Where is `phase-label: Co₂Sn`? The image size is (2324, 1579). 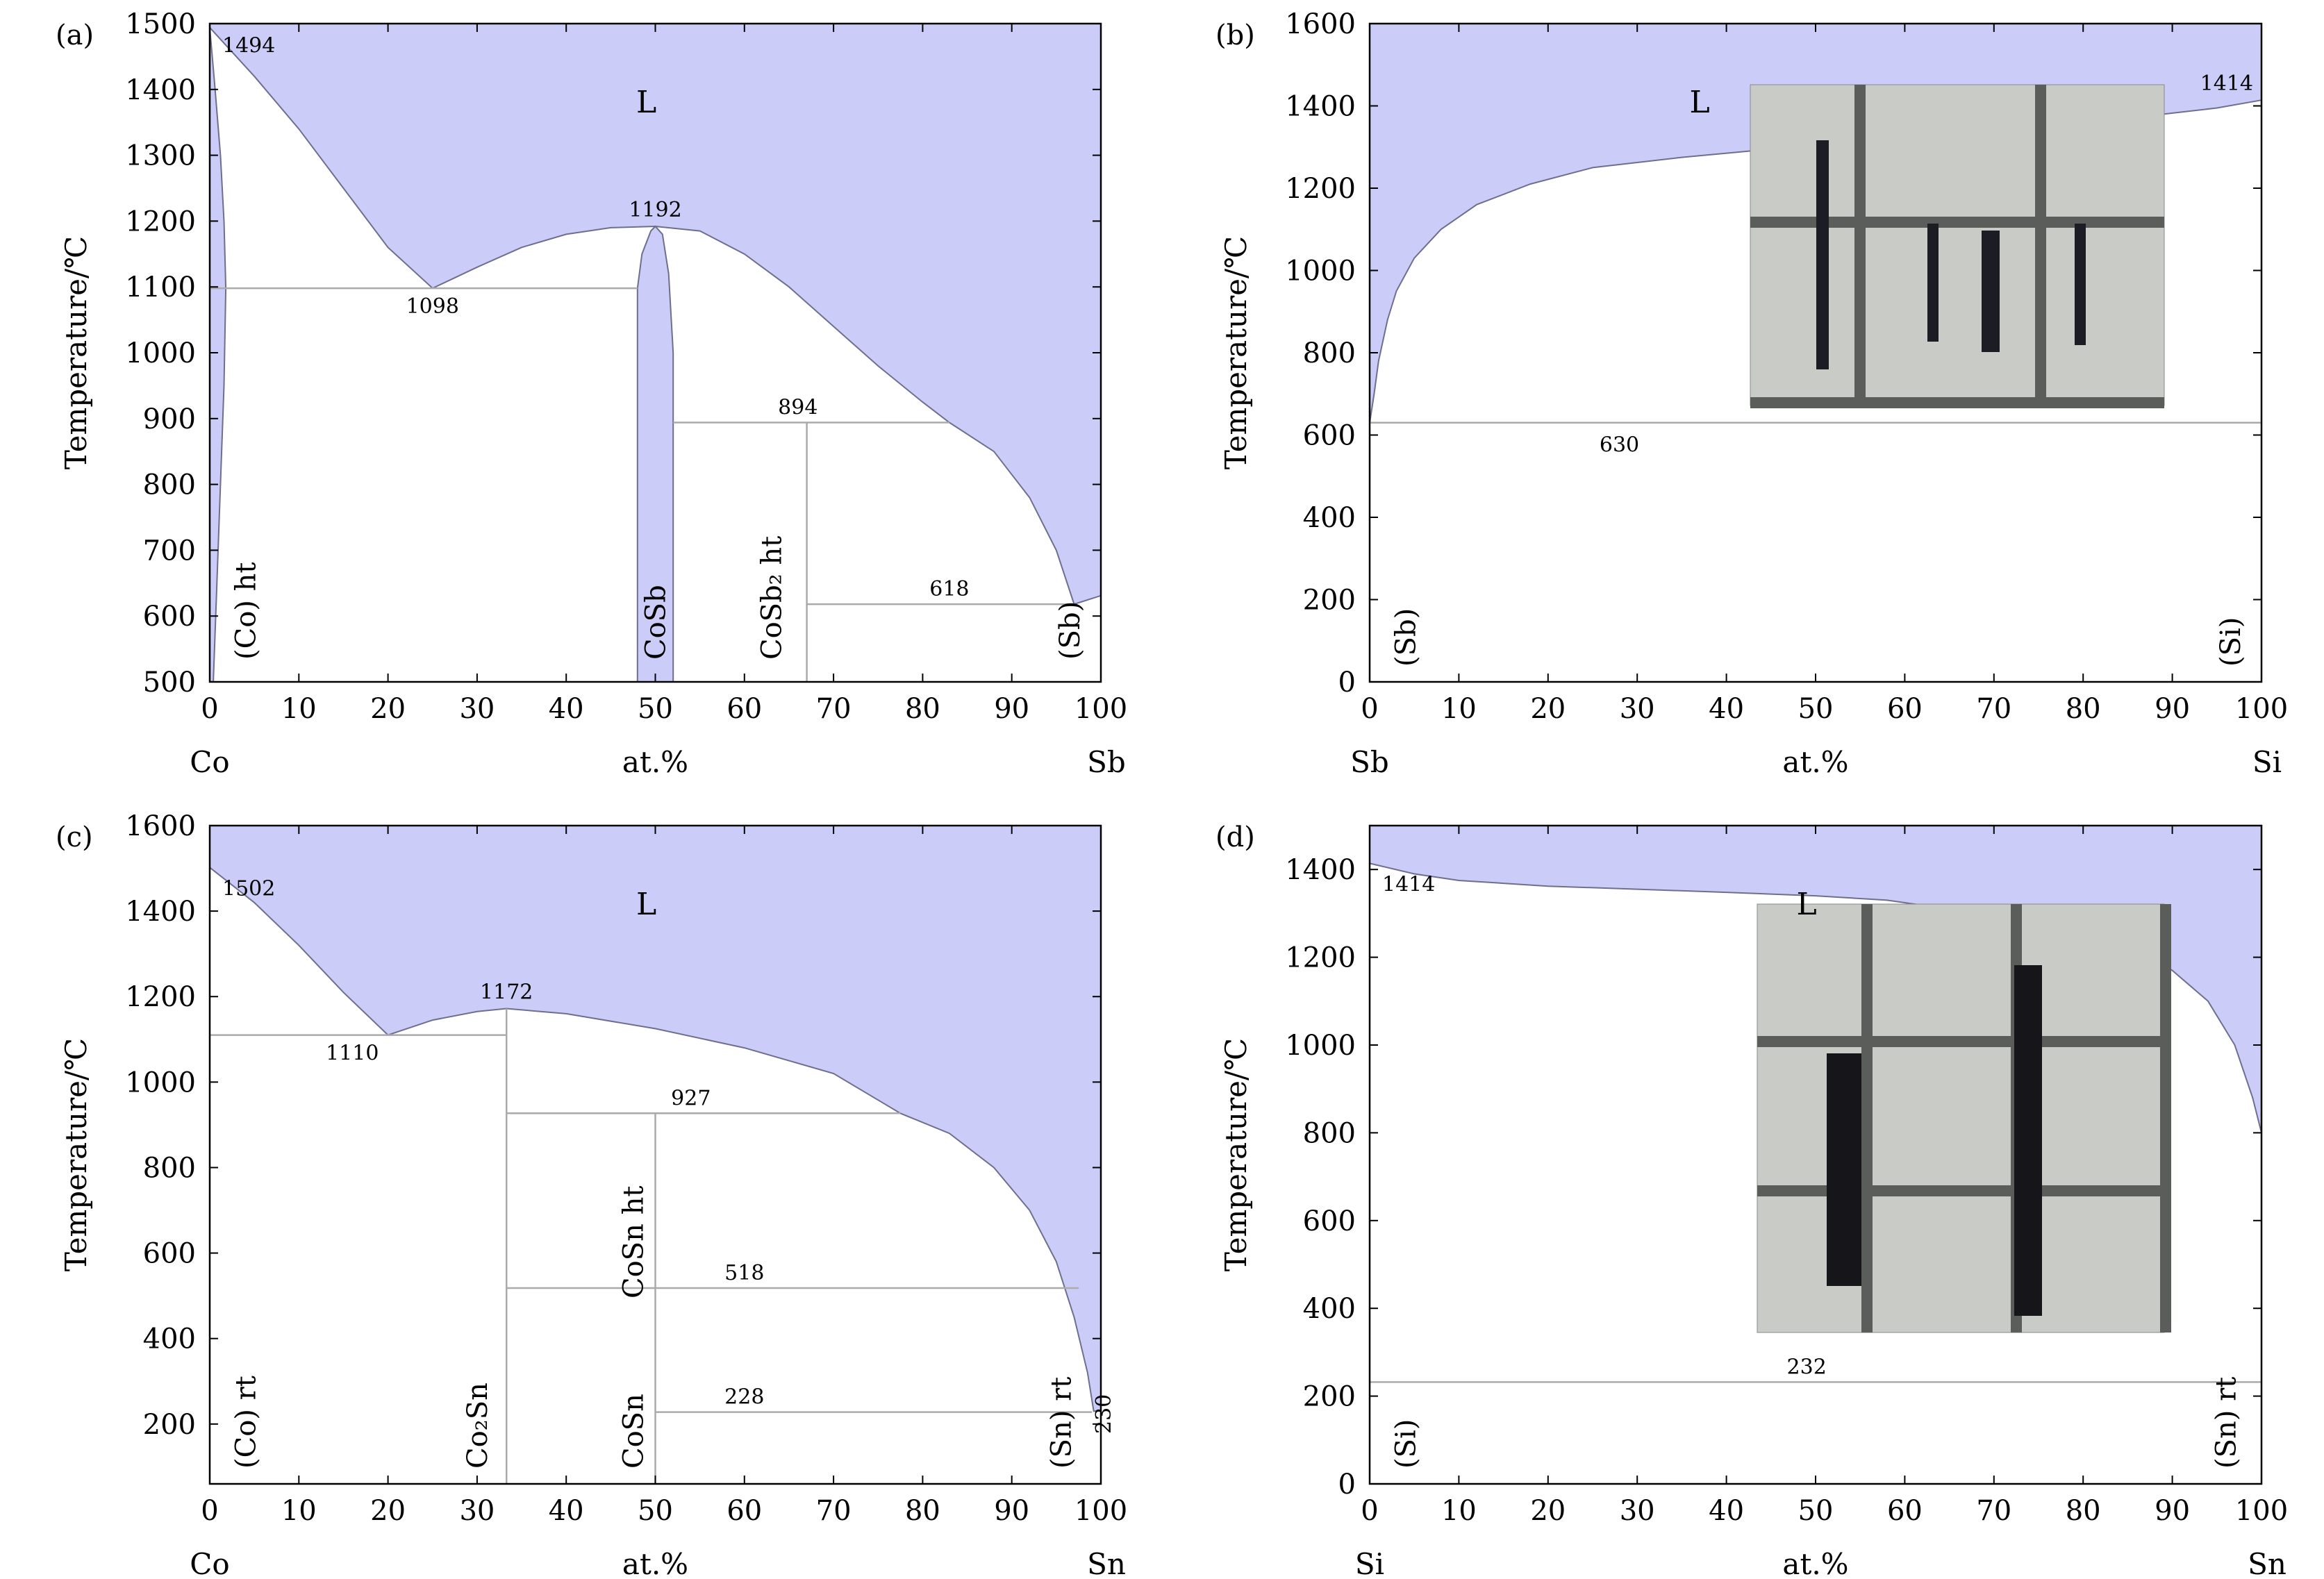 phase-label: Co₂Sn is located at coordinates (478, 1425).